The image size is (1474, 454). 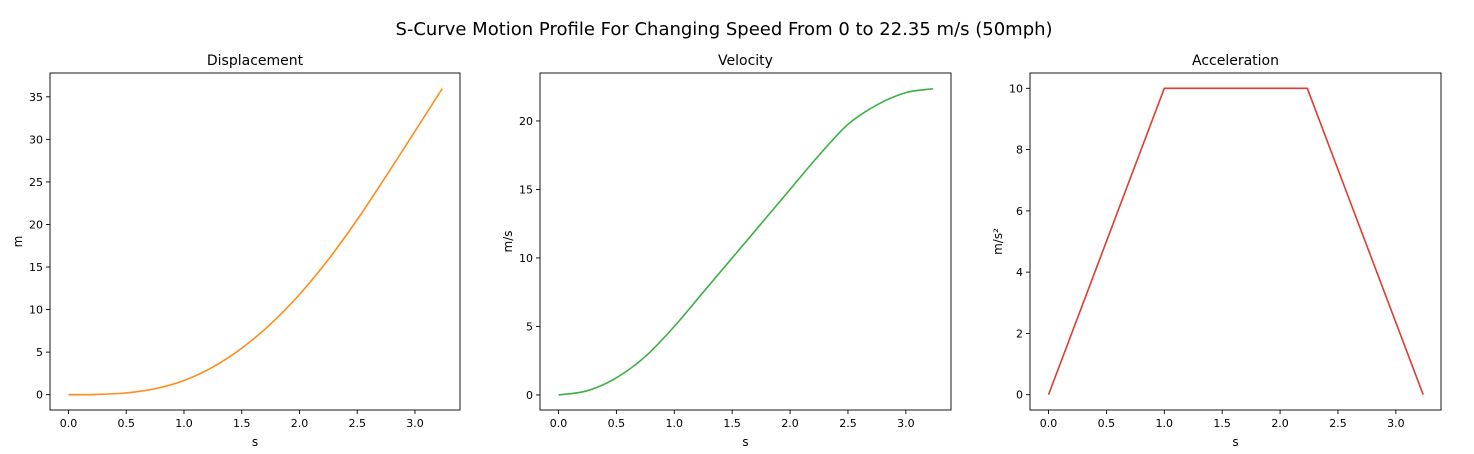 What do you see at coordinates (18, 242) in the screenshot?
I see `displacement-ylabel: m` at bounding box center [18, 242].